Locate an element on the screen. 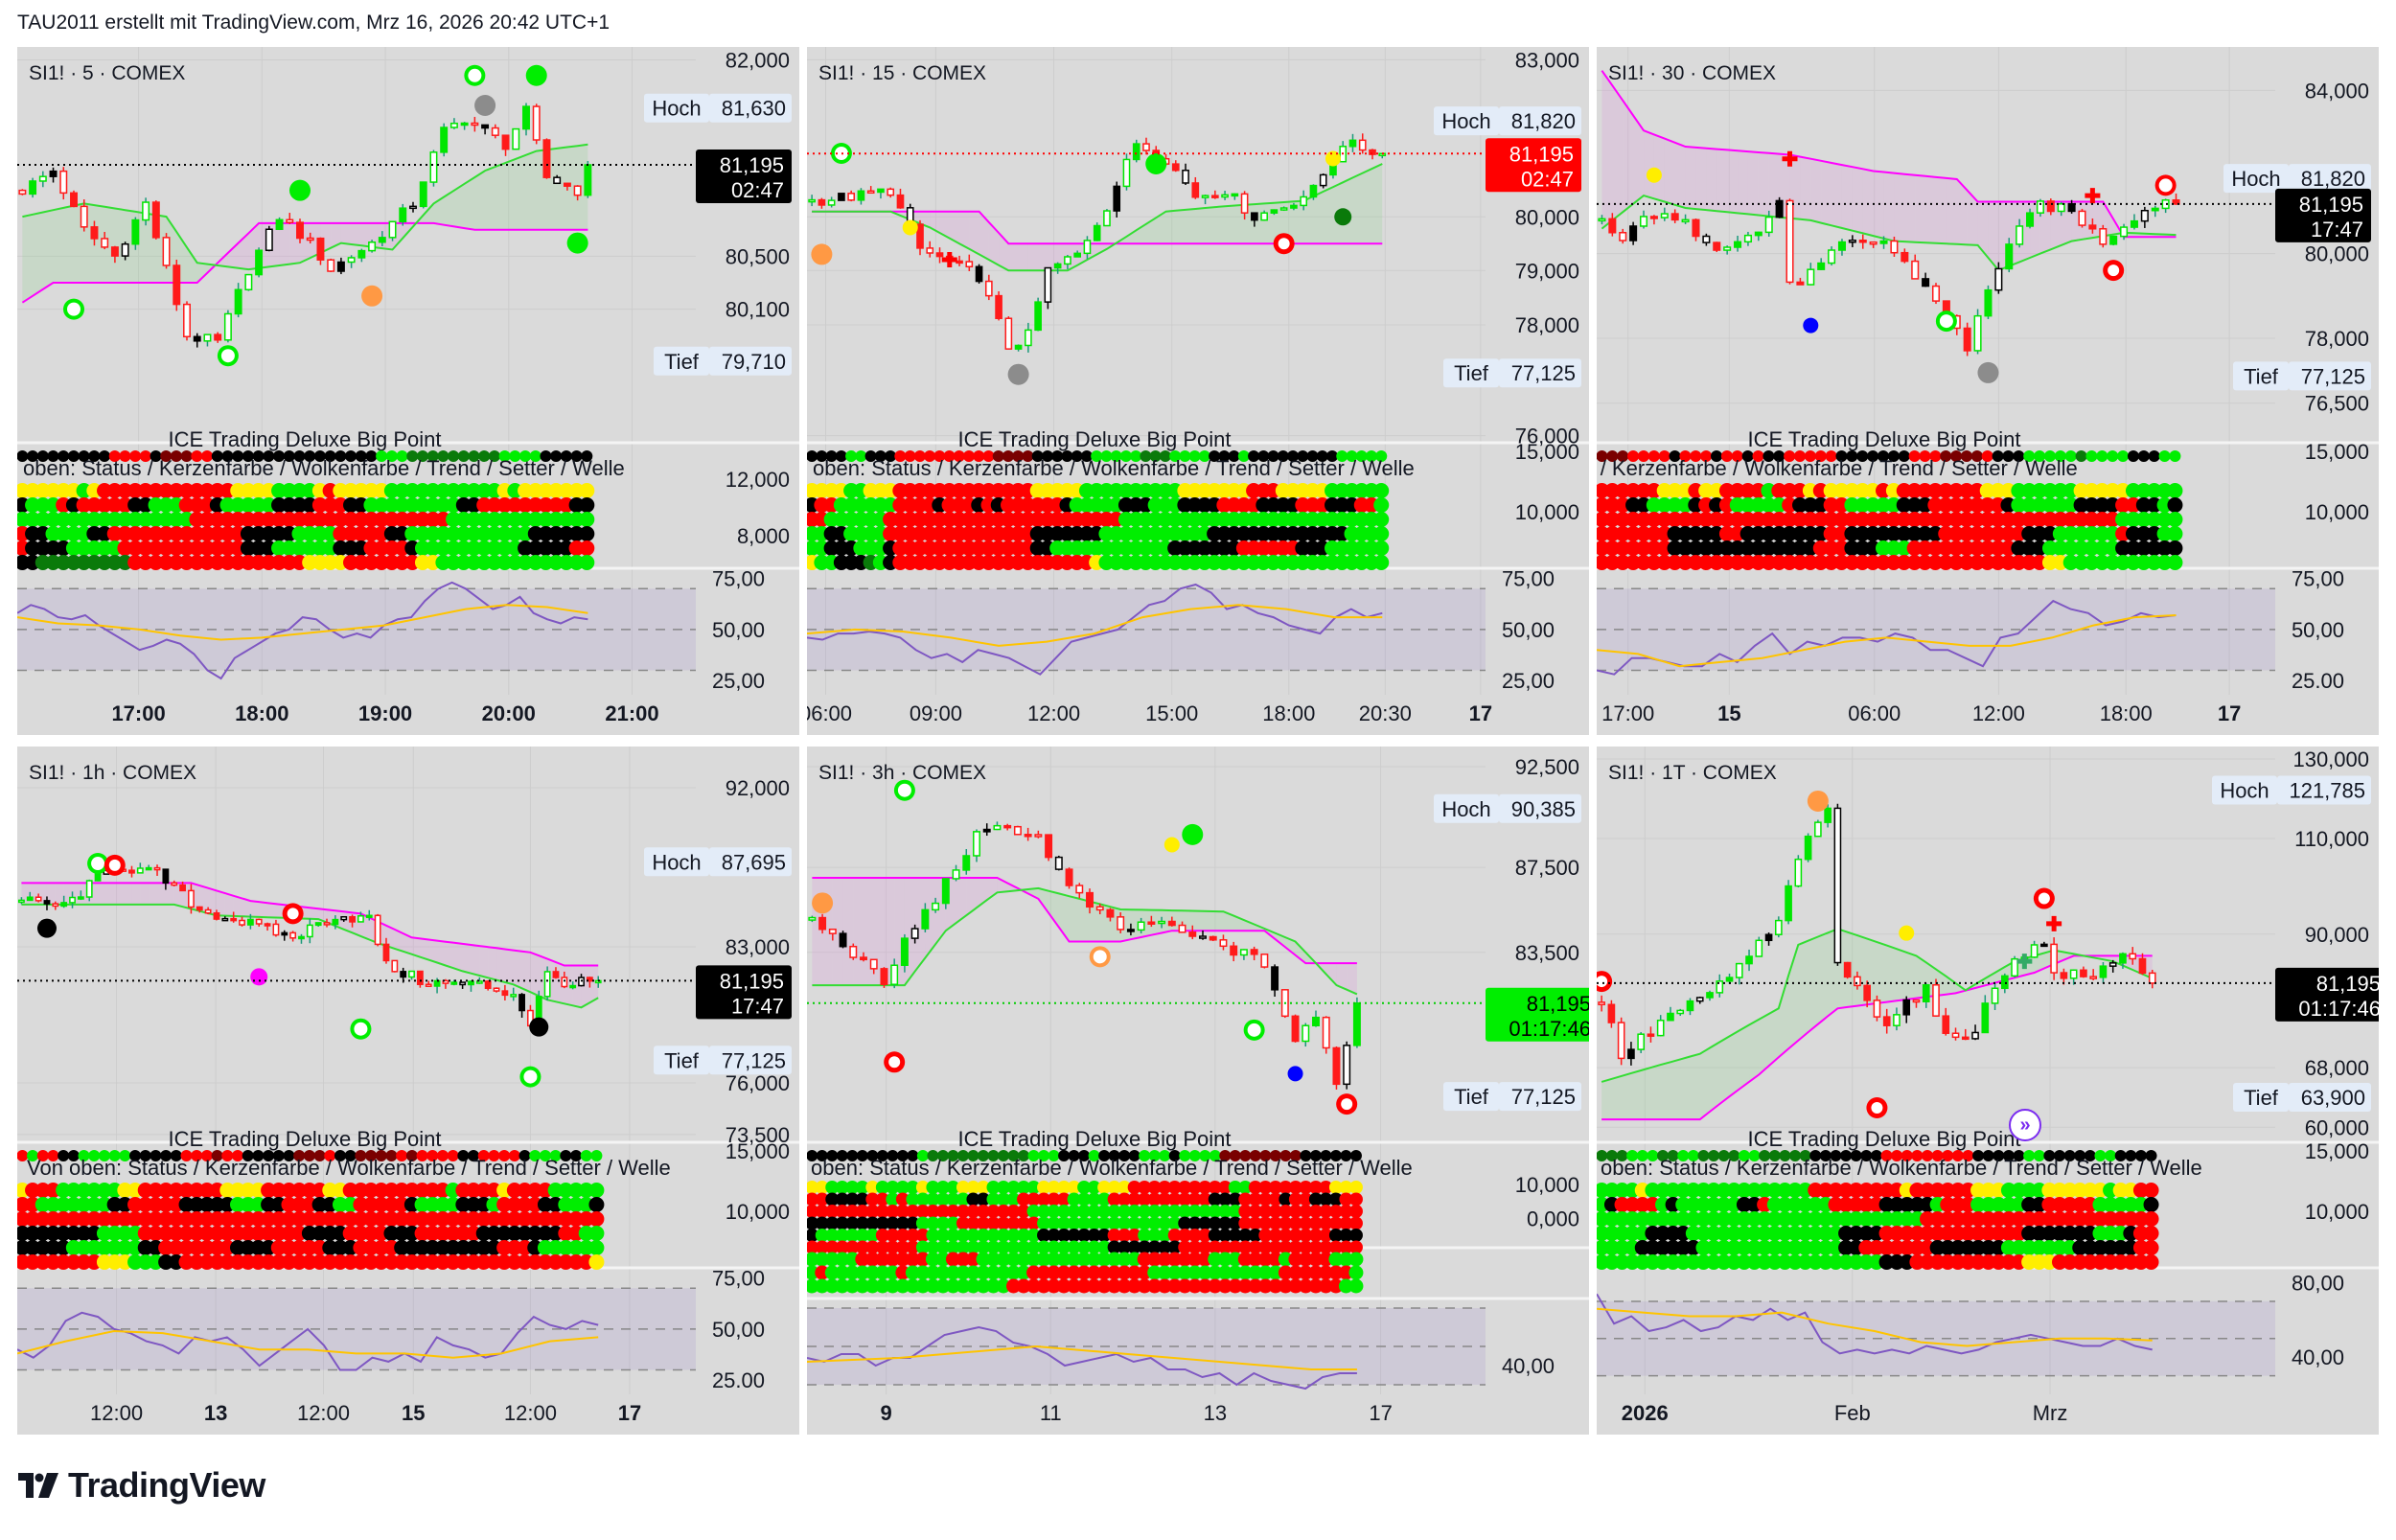  time-axis-label: Mrz is located at coordinates (2050, 1413).